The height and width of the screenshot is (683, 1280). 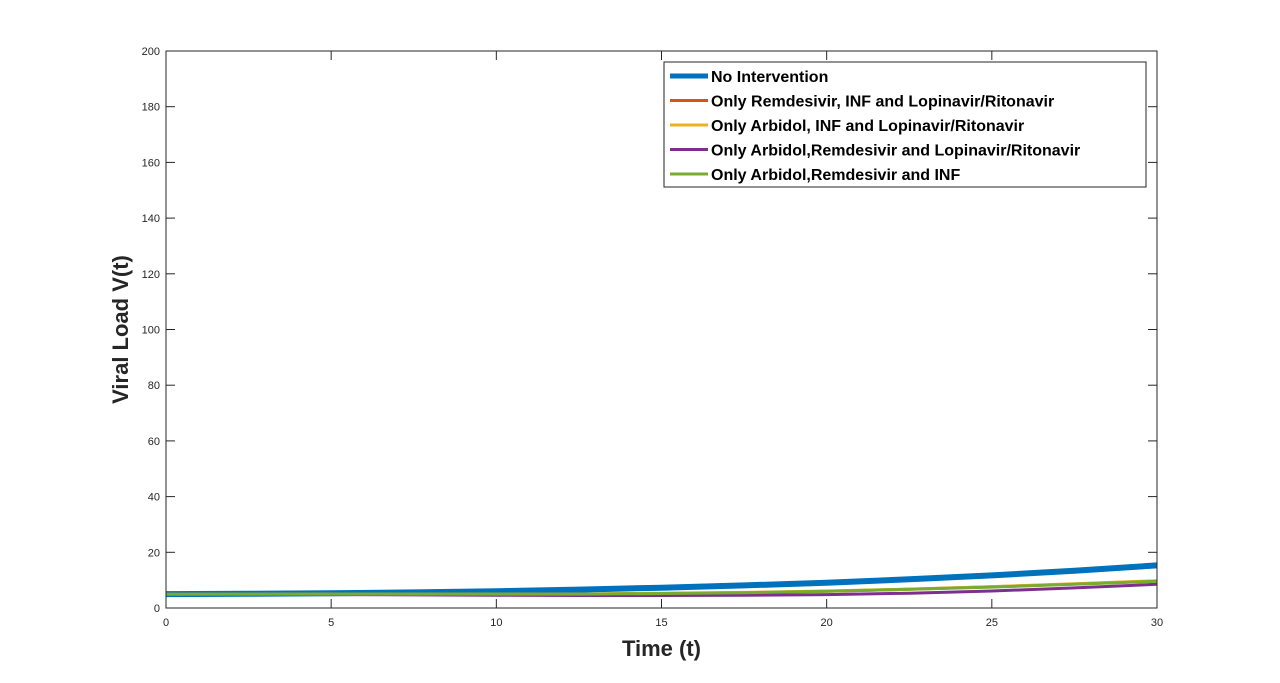 I want to click on y-axis-title: Viral Load V(t), so click(x=120, y=329).